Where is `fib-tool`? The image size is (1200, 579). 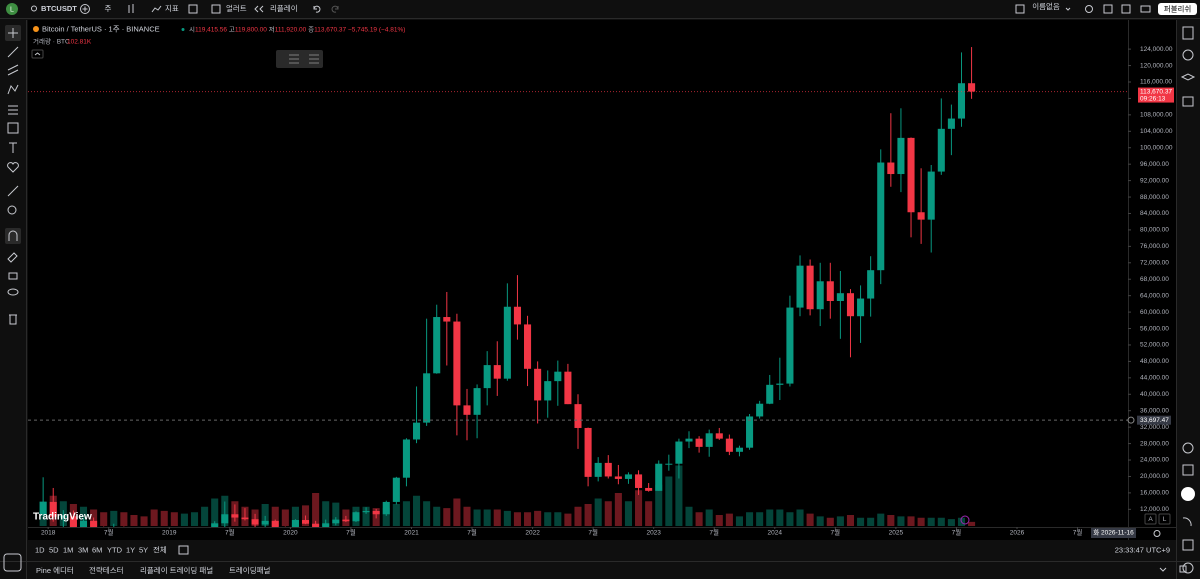 fib-tool is located at coordinates (13, 70).